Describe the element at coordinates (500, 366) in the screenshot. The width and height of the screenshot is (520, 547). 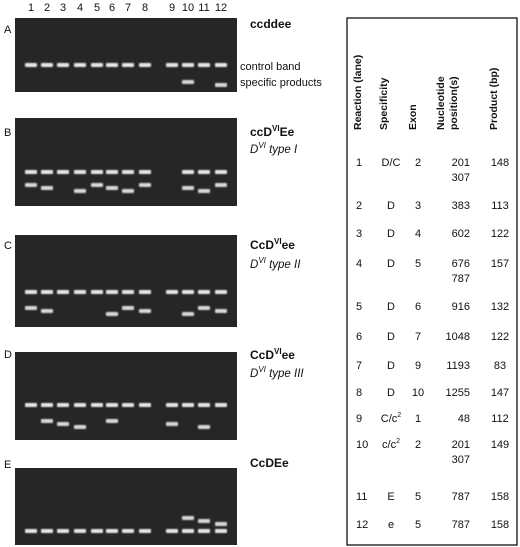
I see `product: 83` at that location.